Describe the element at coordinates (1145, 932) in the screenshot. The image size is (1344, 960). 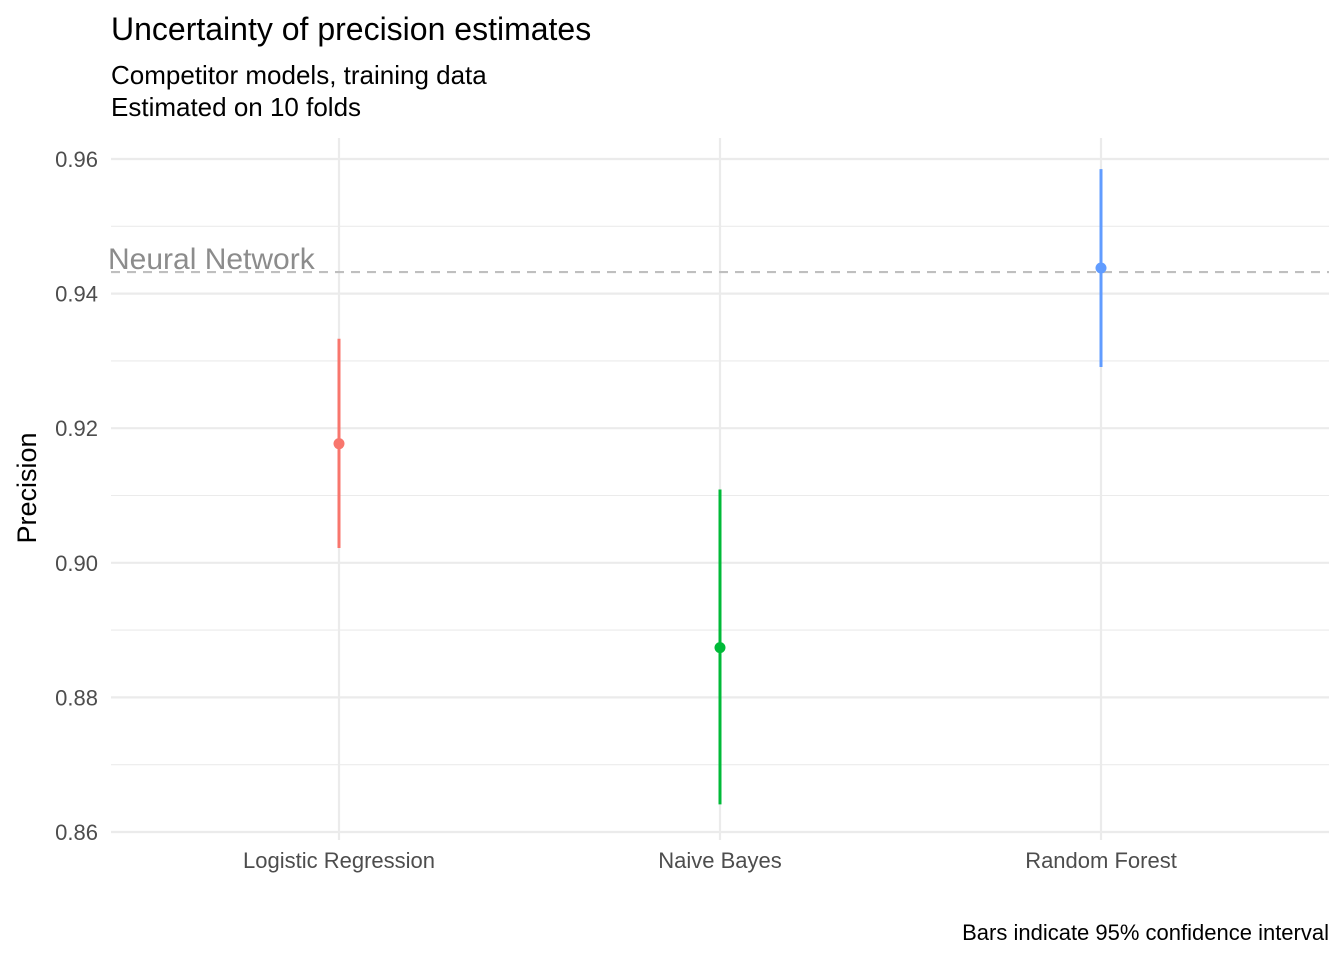
I see `chart-caption: Bars indicate 95% confidence interval` at that location.